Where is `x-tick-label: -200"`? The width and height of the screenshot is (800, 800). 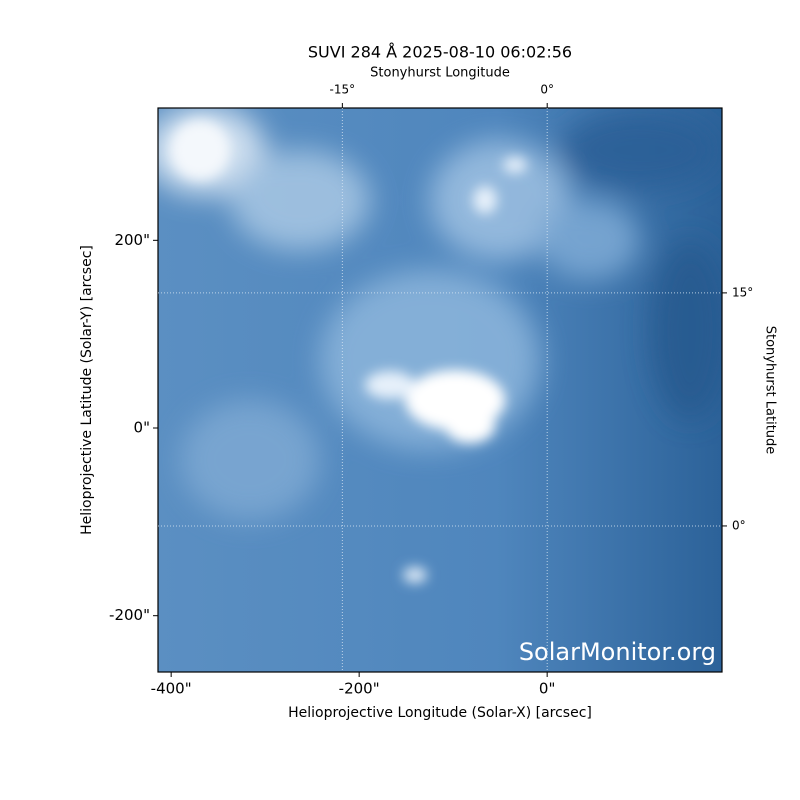
x-tick-label: -200" is located at coordinates (359, 689).